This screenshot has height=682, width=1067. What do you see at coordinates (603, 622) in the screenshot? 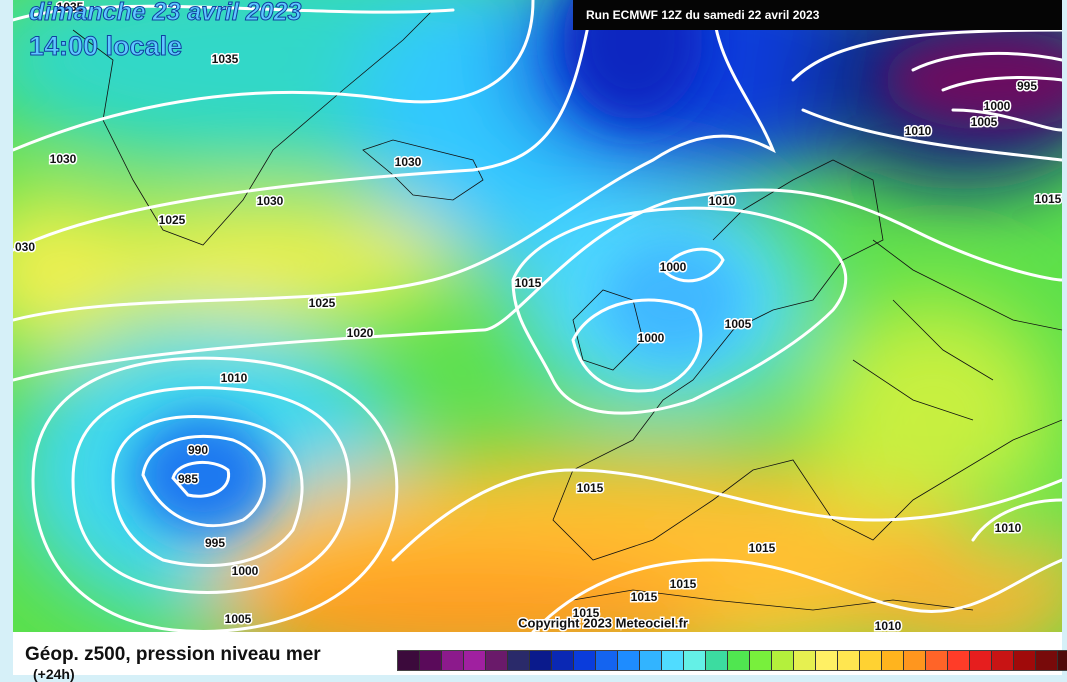
I see `copyright: Copyright 2023 Meteociel.fr` at bounding box center [603, 622].